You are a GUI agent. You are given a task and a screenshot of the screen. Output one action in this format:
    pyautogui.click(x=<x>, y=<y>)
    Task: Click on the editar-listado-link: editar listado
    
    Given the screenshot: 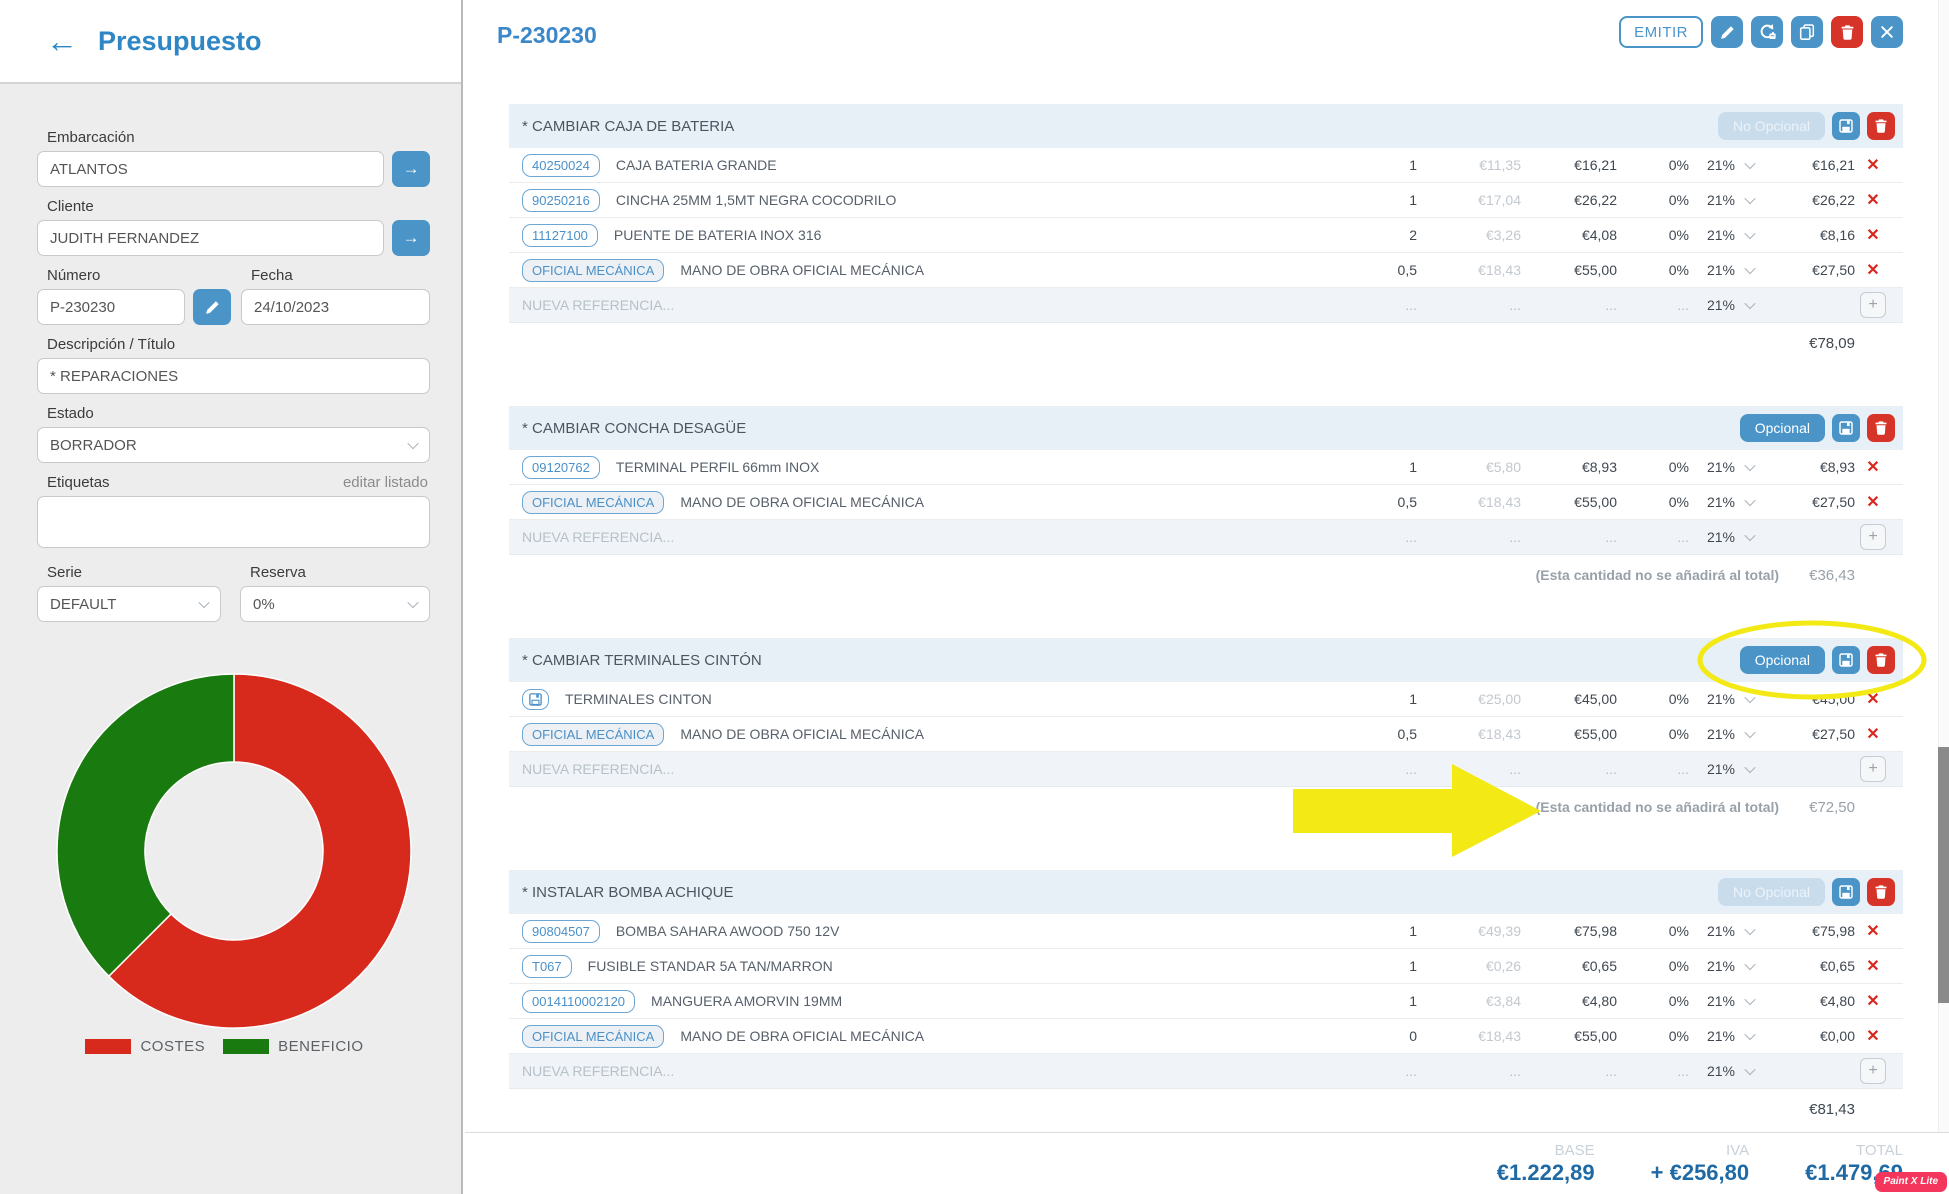 What is the action you would take?
    pyautogui.click(x=385, y=482)
    